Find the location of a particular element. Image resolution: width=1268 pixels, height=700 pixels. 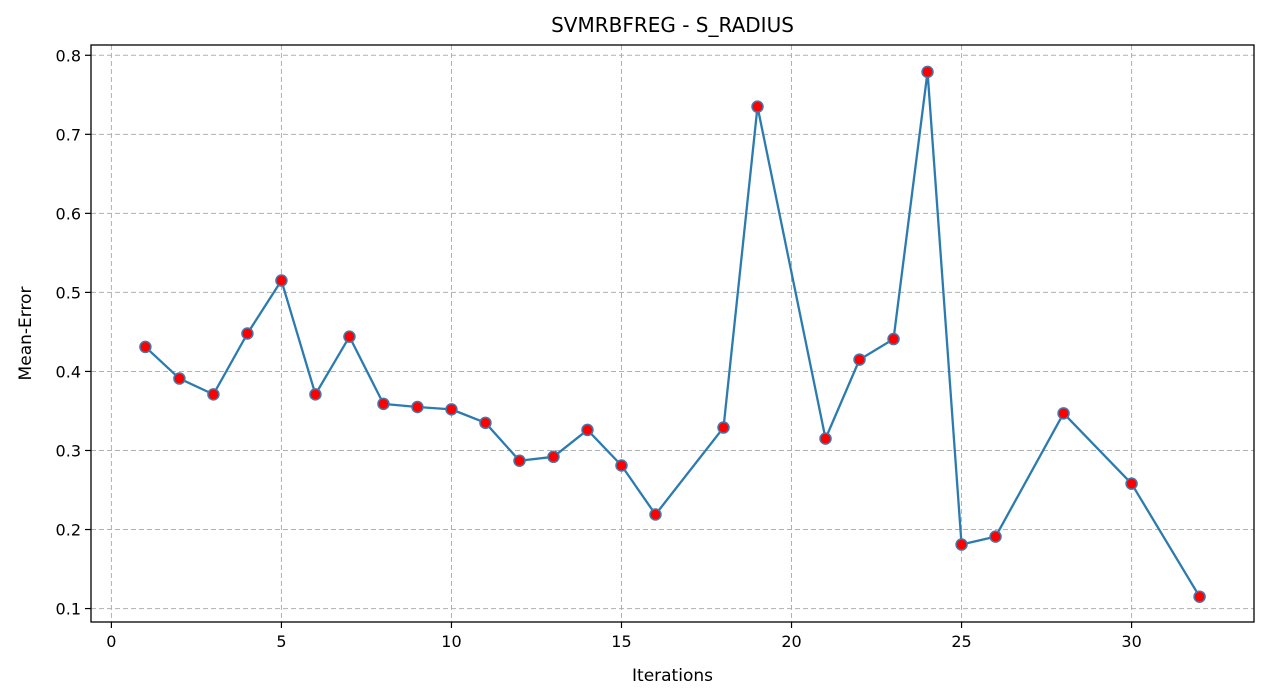

x-tick-label: 5 is located at coordinates (281, 641).